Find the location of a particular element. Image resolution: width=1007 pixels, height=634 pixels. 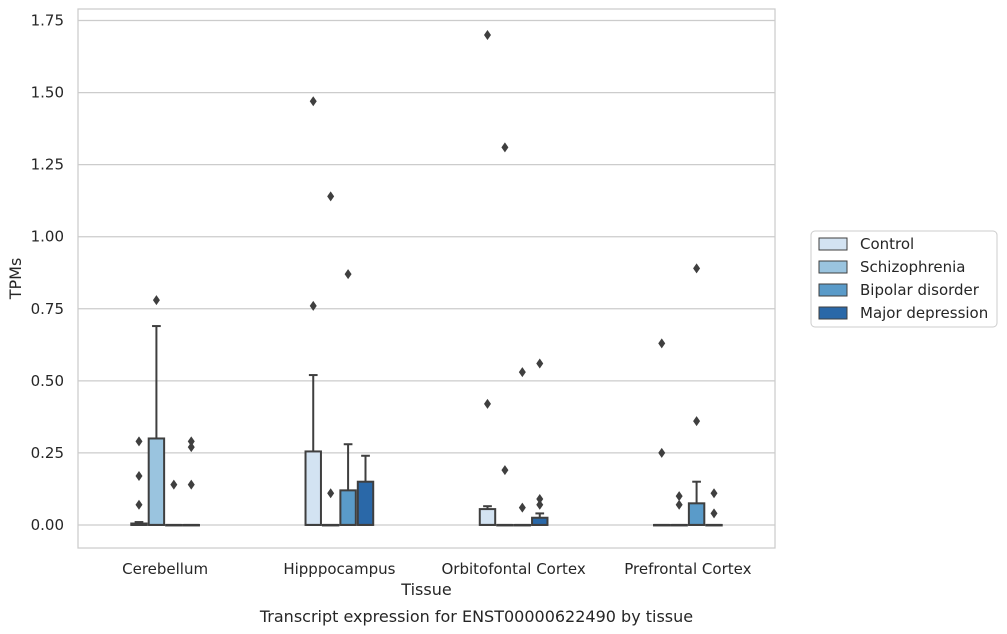

x-axis-label: Tissue is located at coordinates (425, 589).